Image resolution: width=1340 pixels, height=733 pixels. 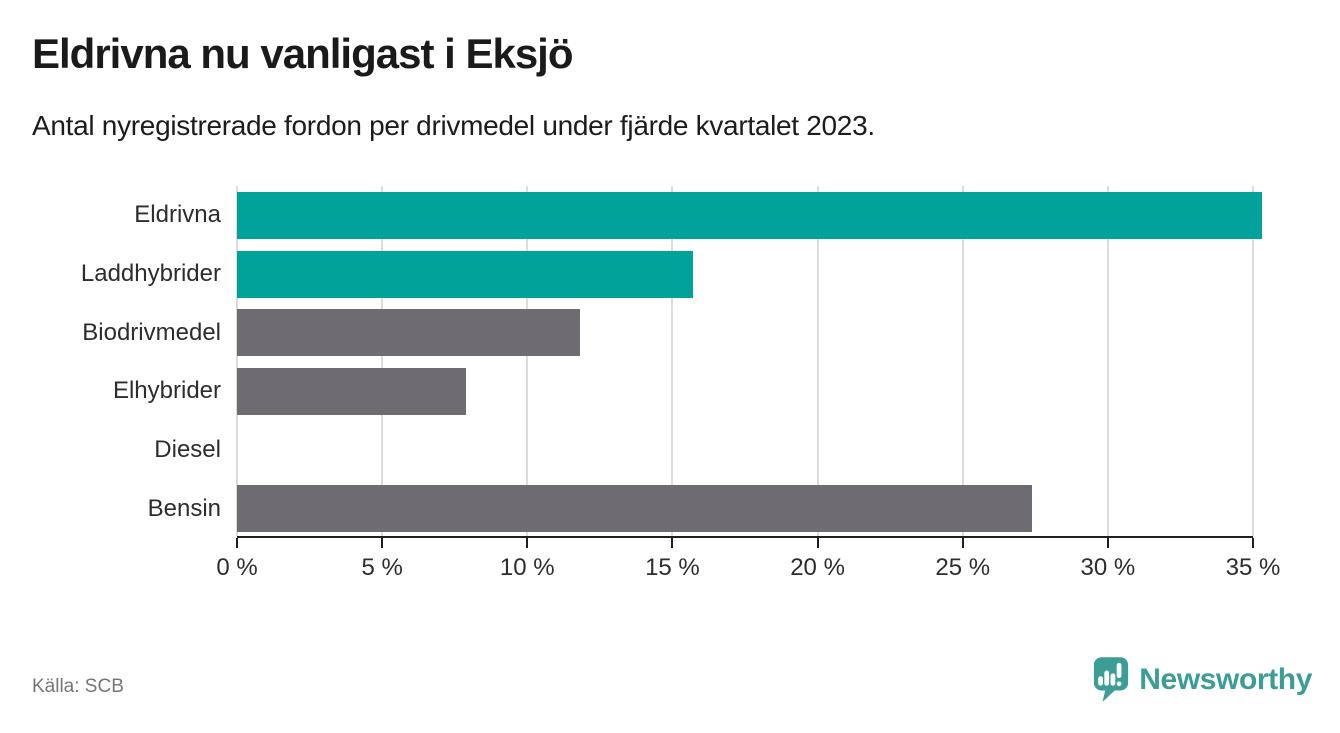 I want to click on category-label: Elhybrider, so click(x=166, y=391).